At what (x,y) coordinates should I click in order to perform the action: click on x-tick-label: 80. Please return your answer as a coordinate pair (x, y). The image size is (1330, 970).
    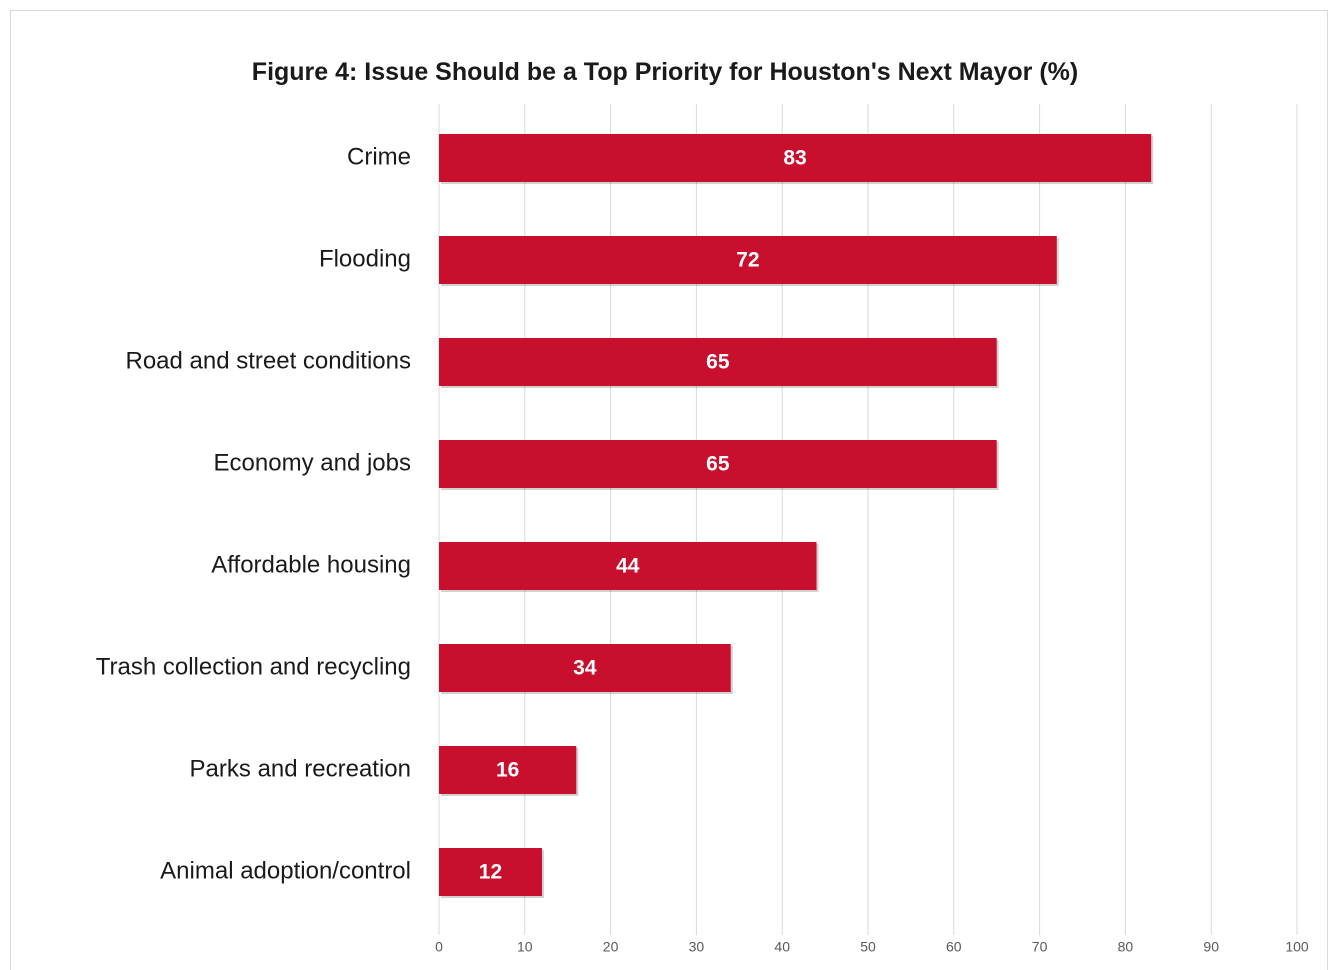
    Looking at the image, I should click on (1126, 947).